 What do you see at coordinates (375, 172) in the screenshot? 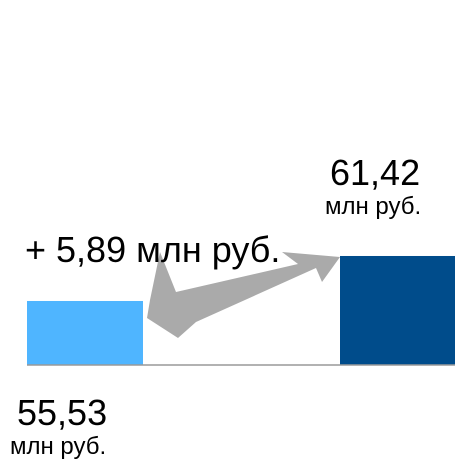
I see `value-label: 61,42` at bounding box center [375, 172].